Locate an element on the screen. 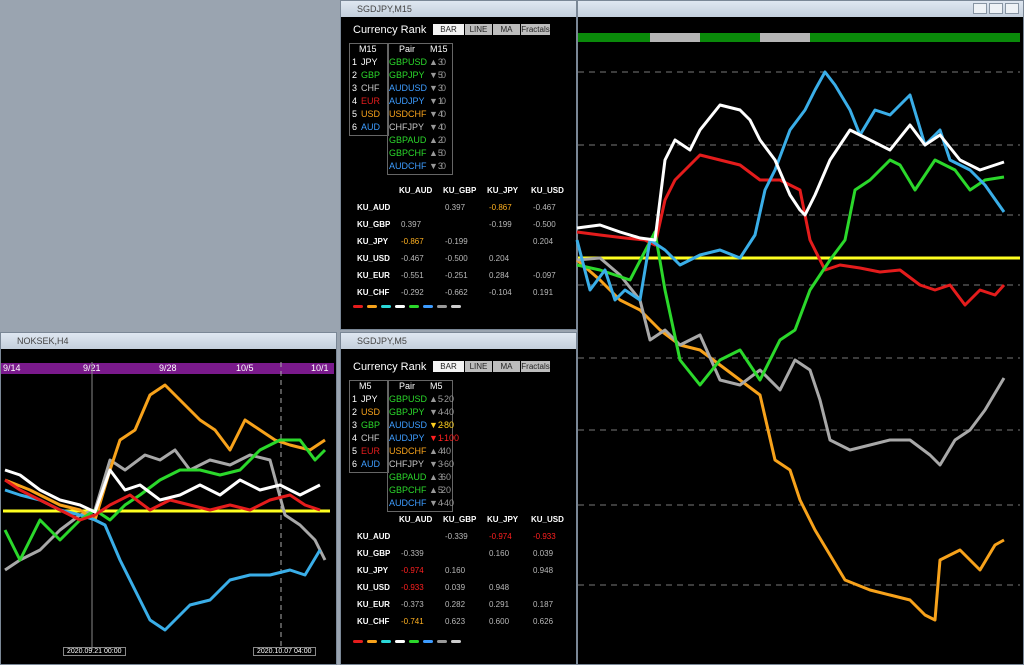 The image size is (1024, 665). corr-value: -0.662 is located at coordinates (456, 292).